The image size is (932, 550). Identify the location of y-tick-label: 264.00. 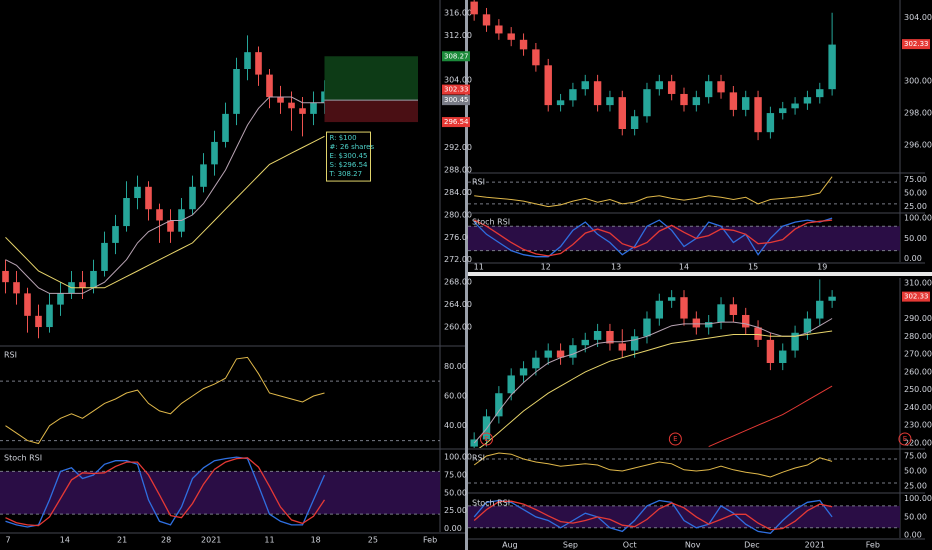
(458, 304).